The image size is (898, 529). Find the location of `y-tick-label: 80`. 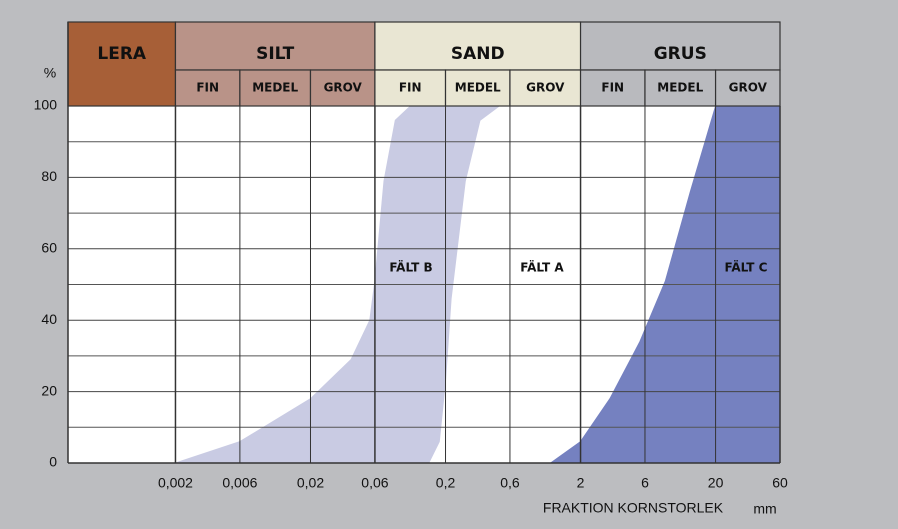

y-tick-label: 80 is located at coordinates (49, 176).